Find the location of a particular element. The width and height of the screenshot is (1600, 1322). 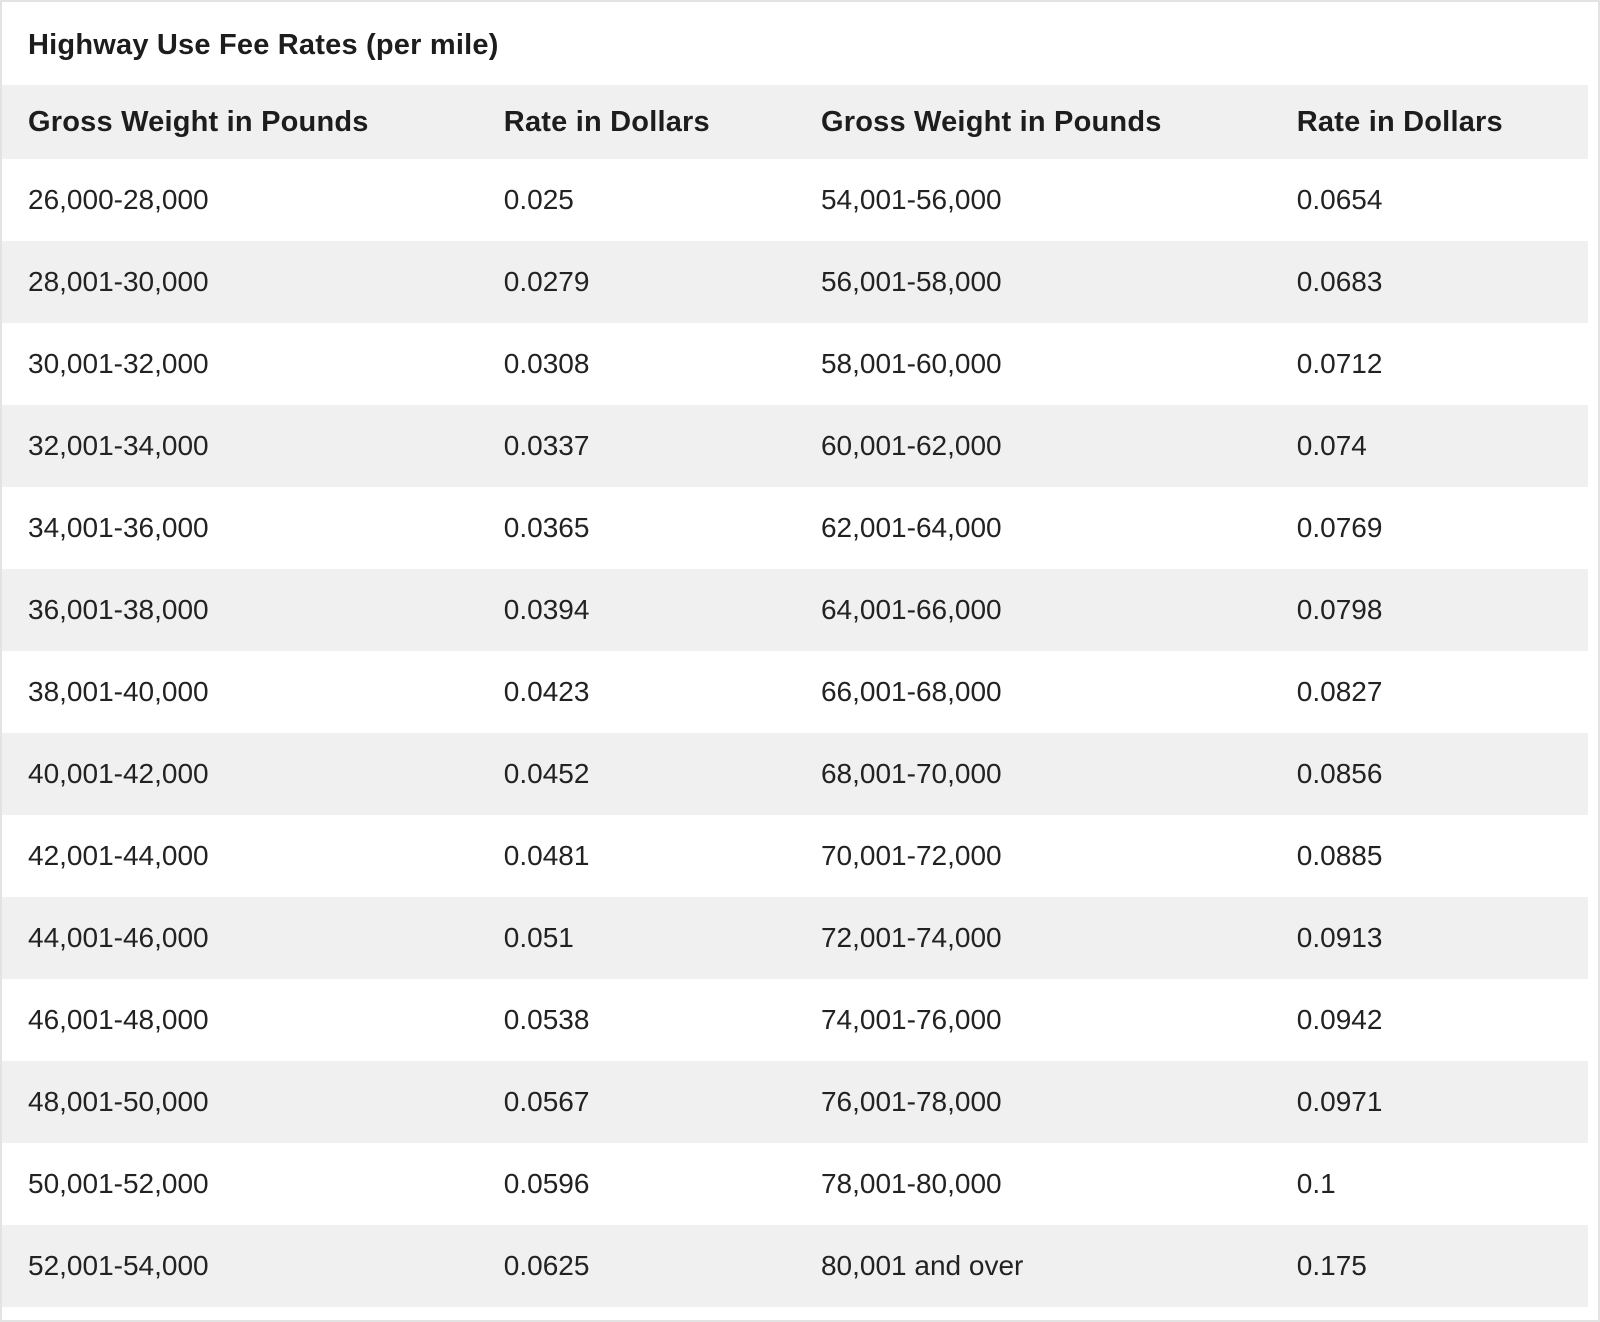

rate-cell: 0.0625 is located at coordinates (636, 1266).